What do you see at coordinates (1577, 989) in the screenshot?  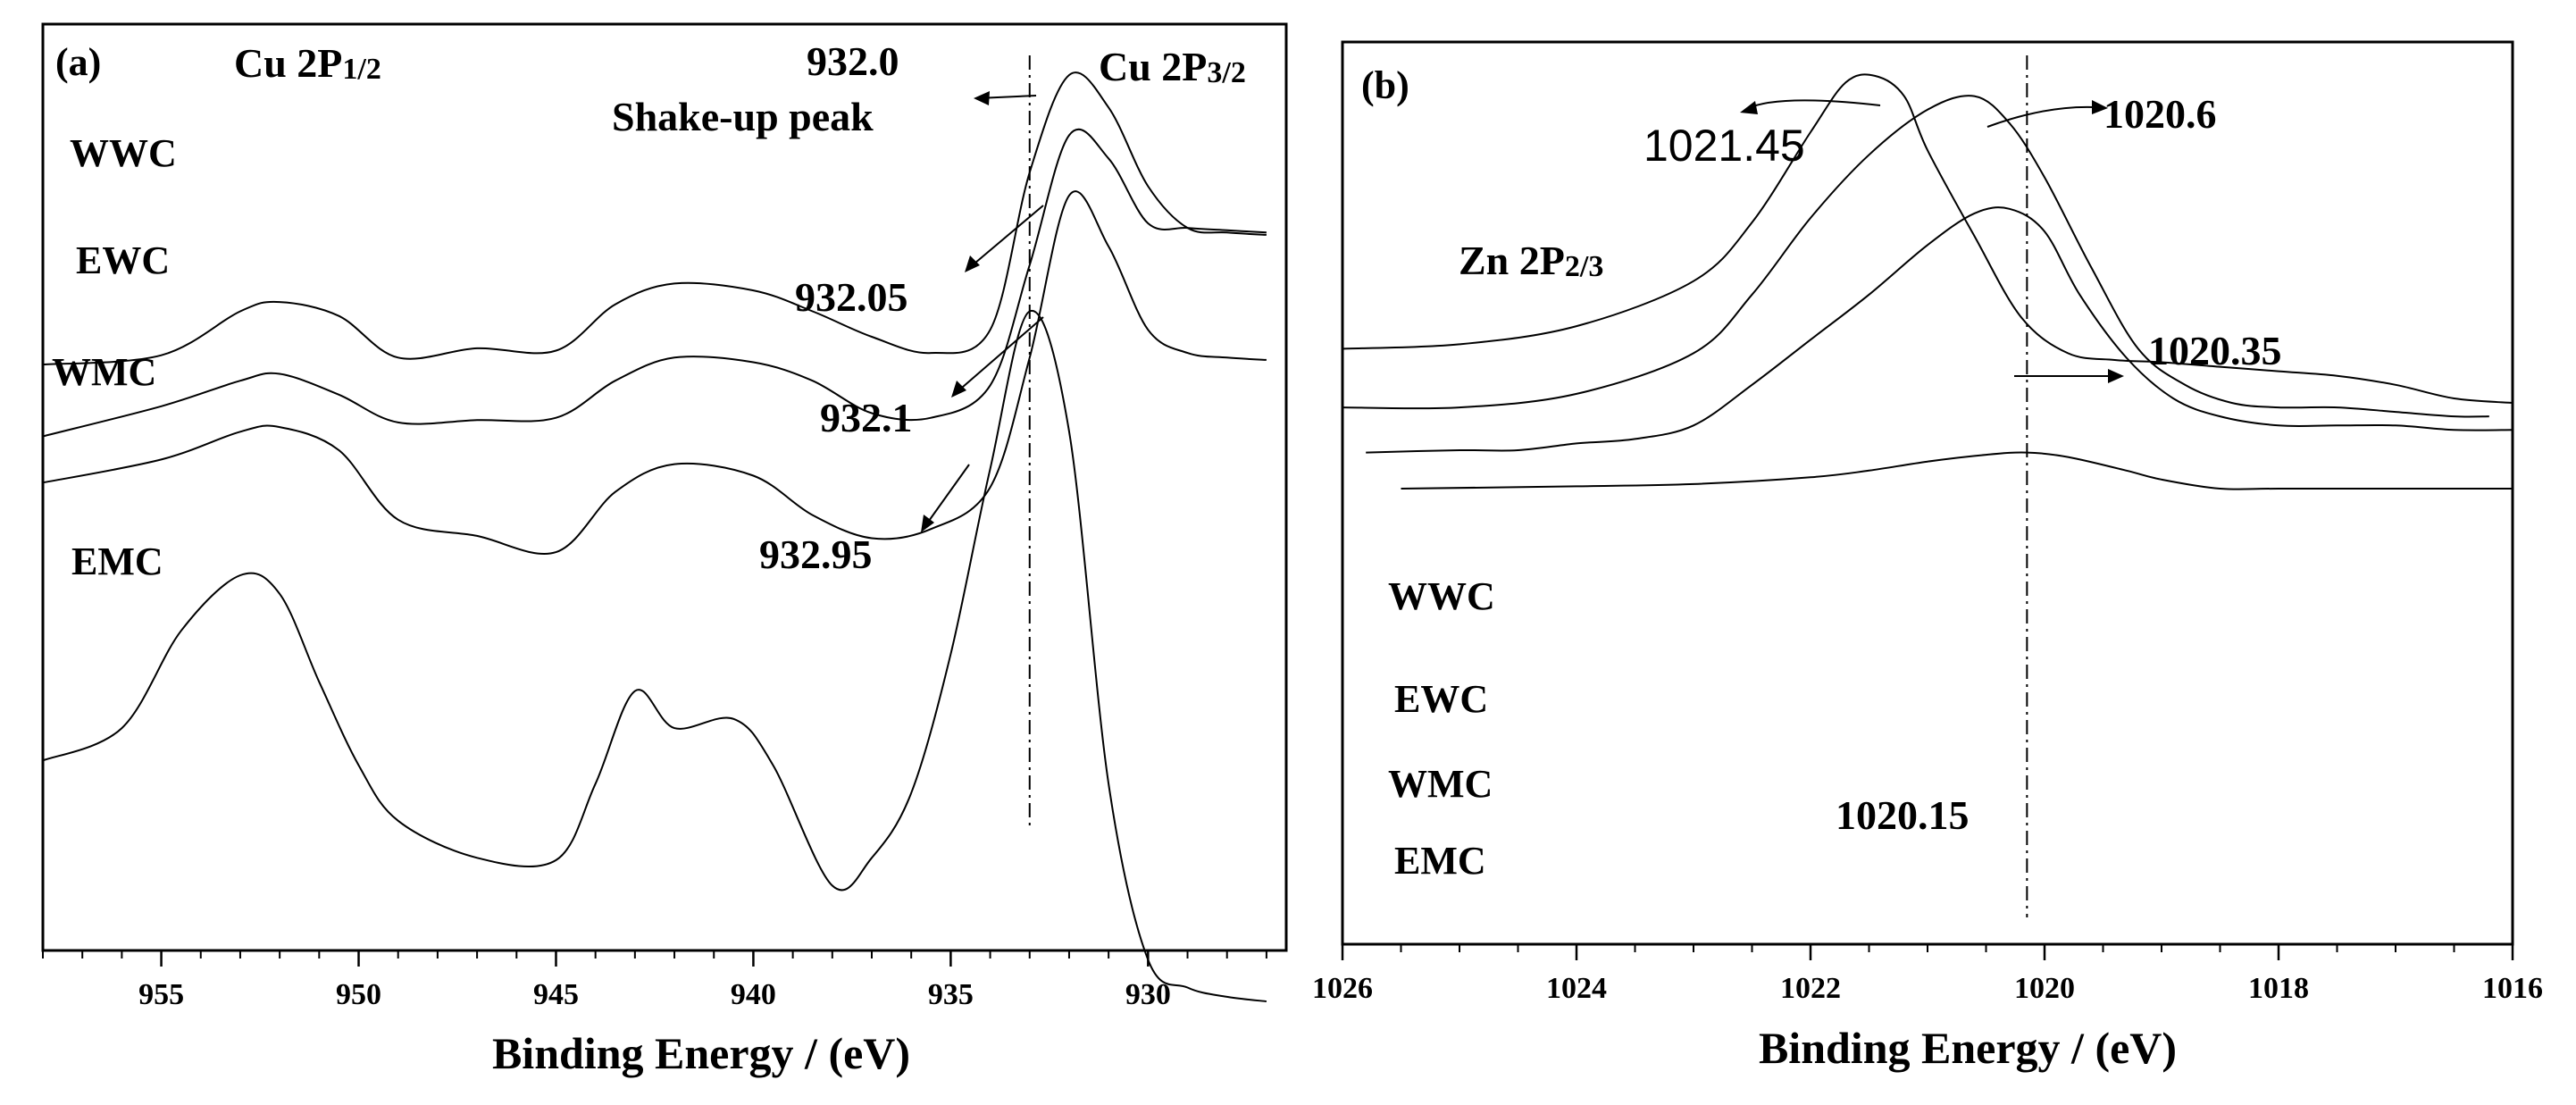 I see `x-tick-label: 1024` at bounding box center [1577, 989].